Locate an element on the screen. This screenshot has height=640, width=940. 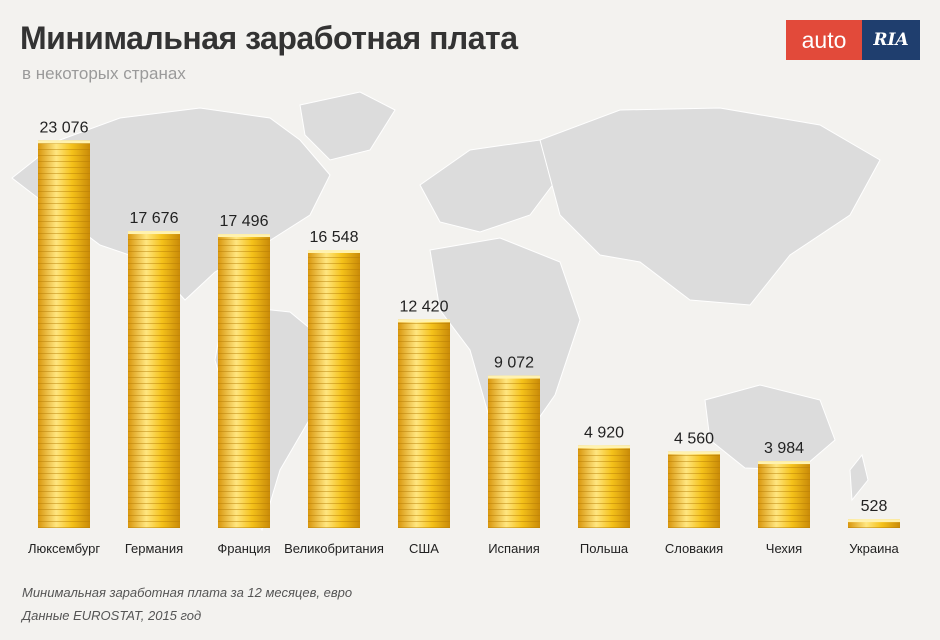
category-label: Франция is located at coordinates (243, 548).